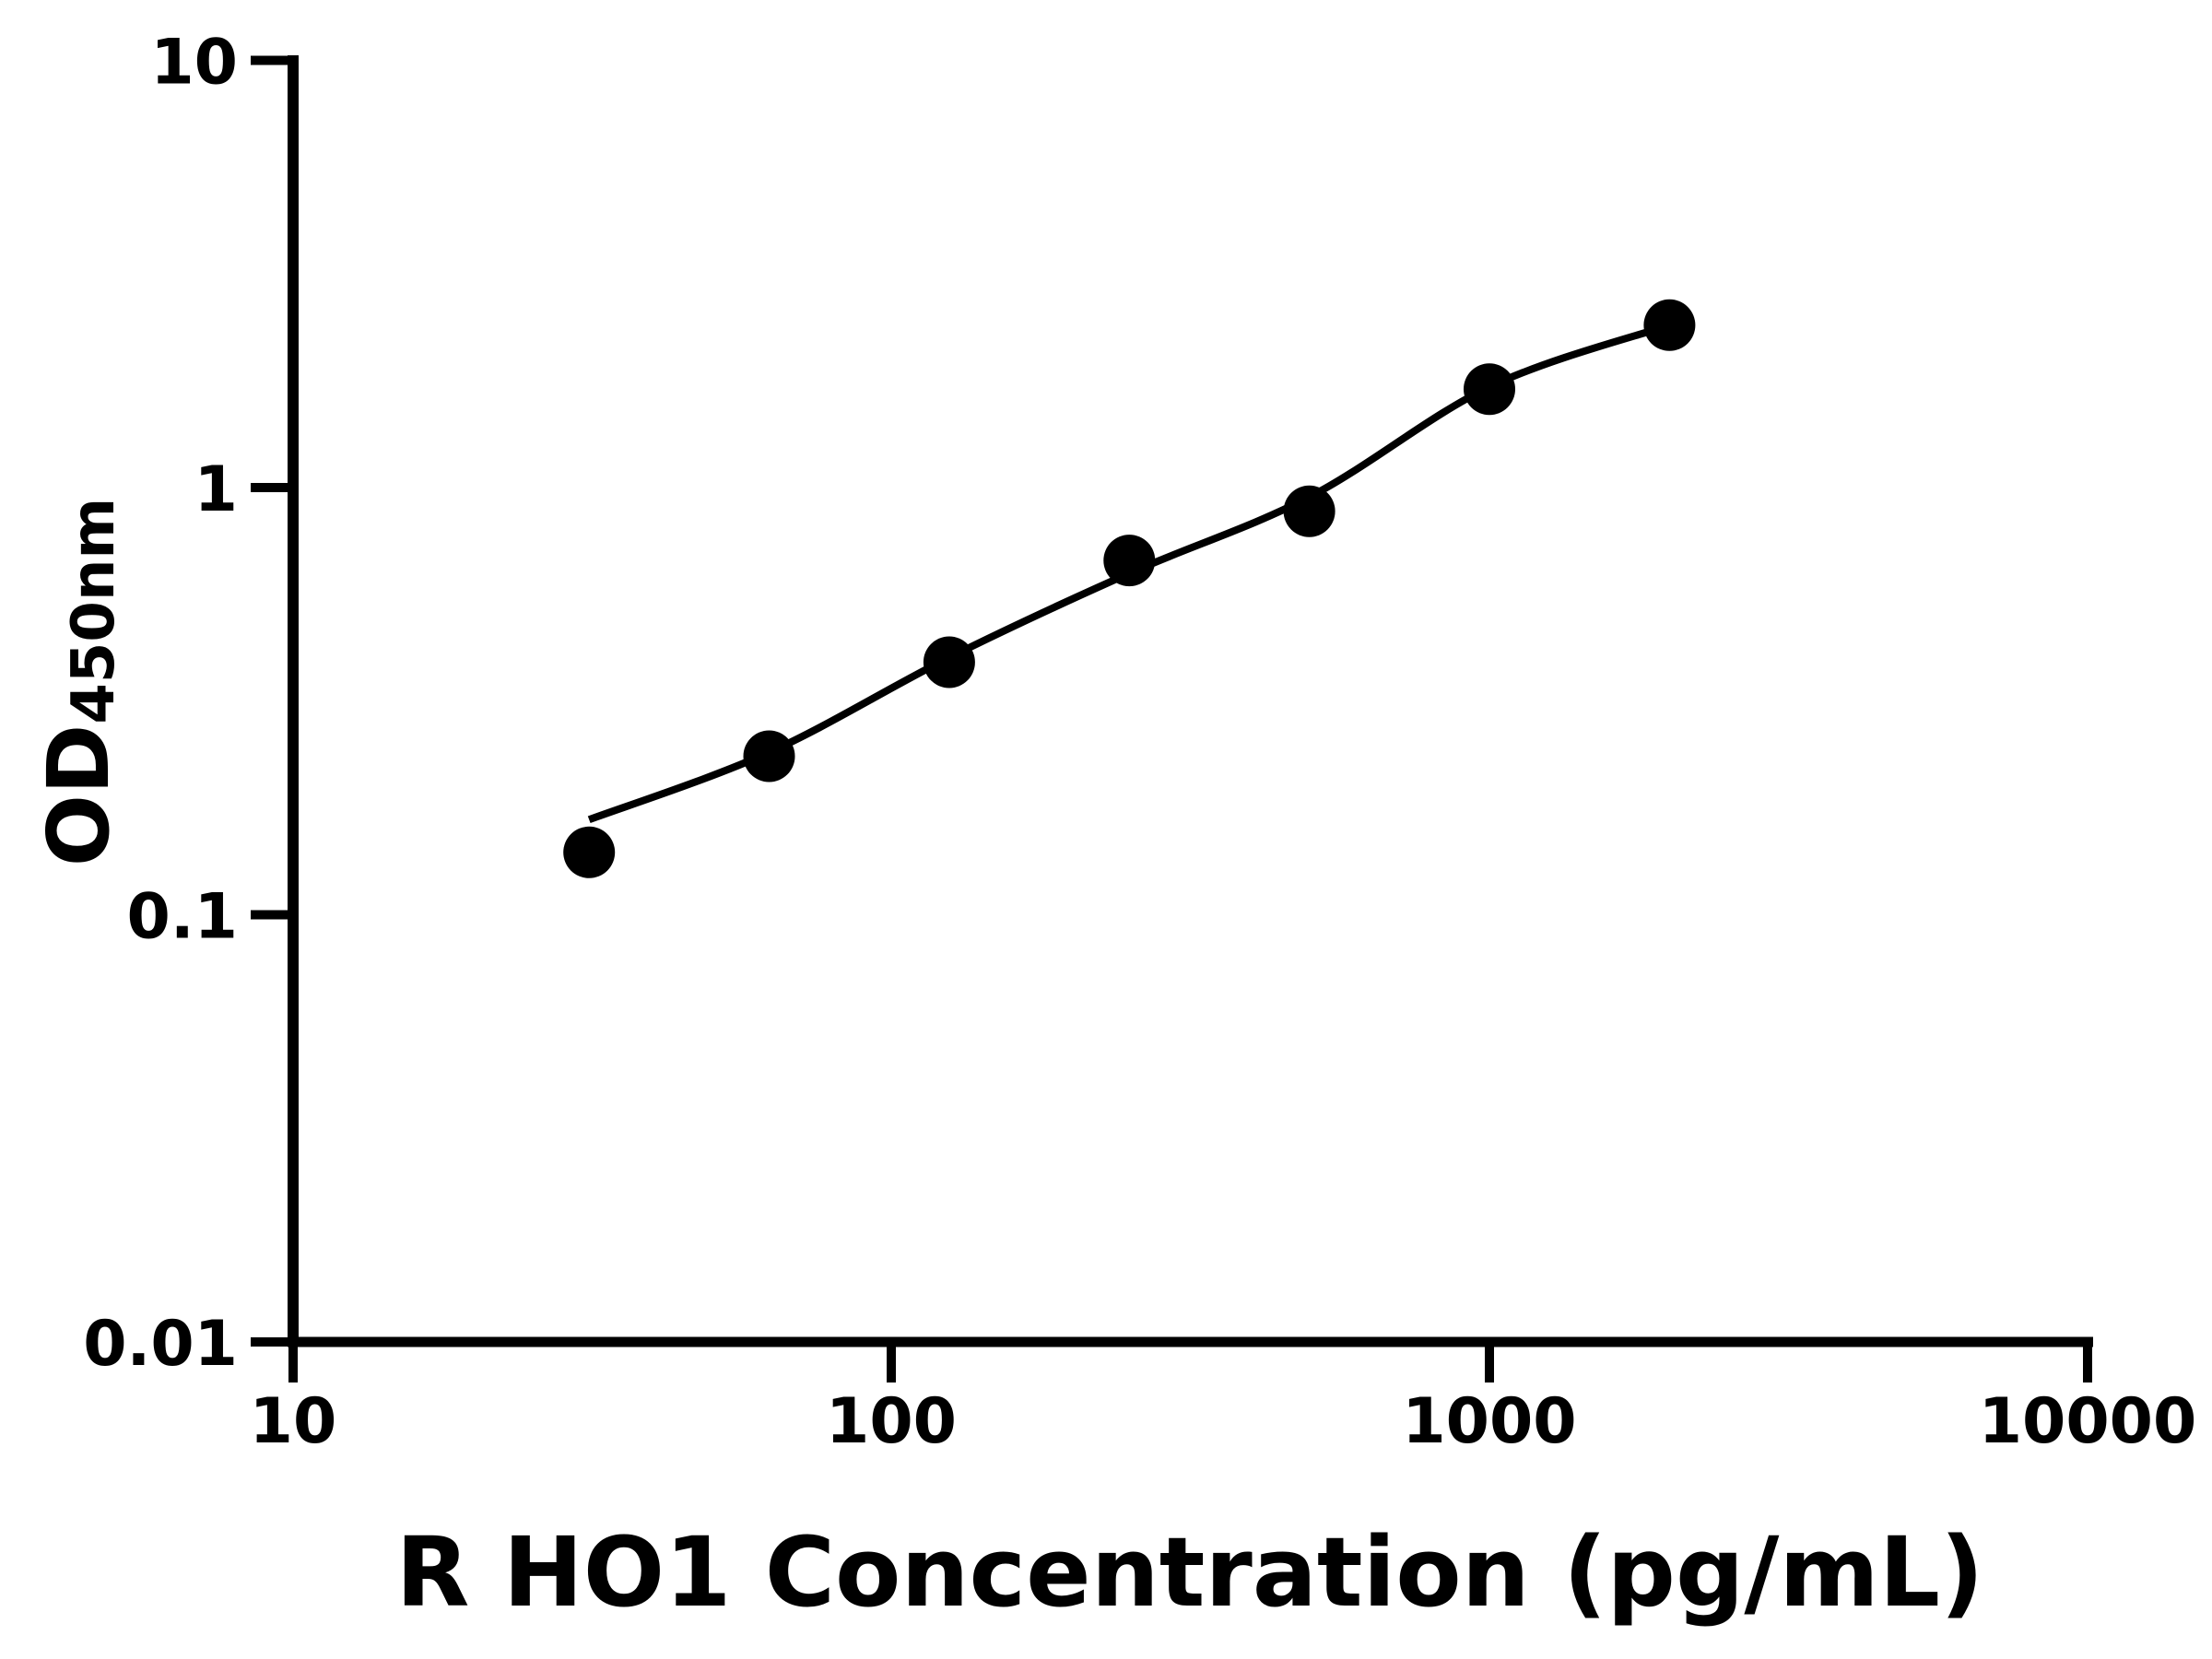 The height and width of the screenshot is (1659, 2212). Describe the element at coordinates (1489, 1421) in the screenshot. I see `x-tick-label: 1000` at that location.